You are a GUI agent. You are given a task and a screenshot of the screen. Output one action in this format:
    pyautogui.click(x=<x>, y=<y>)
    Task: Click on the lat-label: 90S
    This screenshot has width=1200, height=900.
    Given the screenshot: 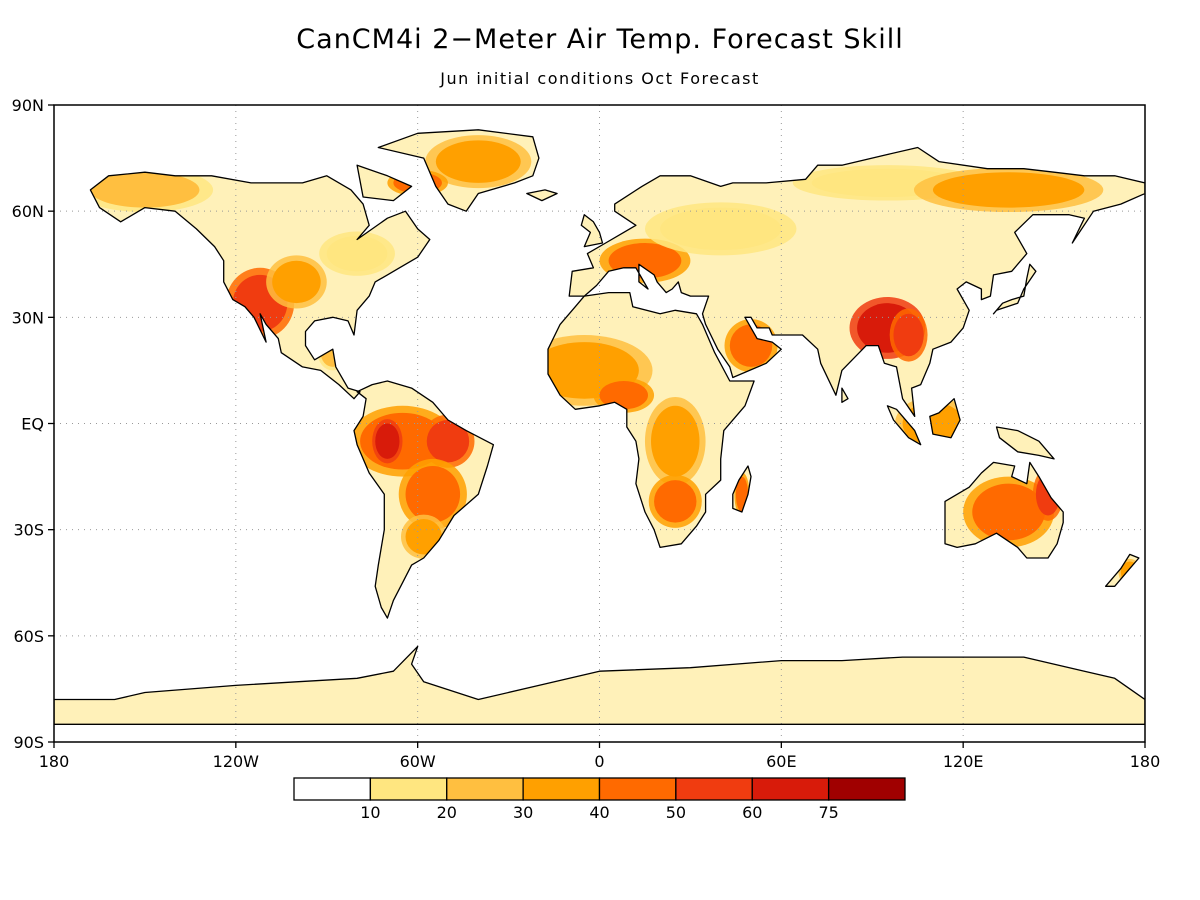 What is the action you would take?
    pyautogui.click(x=28, y=742)
    